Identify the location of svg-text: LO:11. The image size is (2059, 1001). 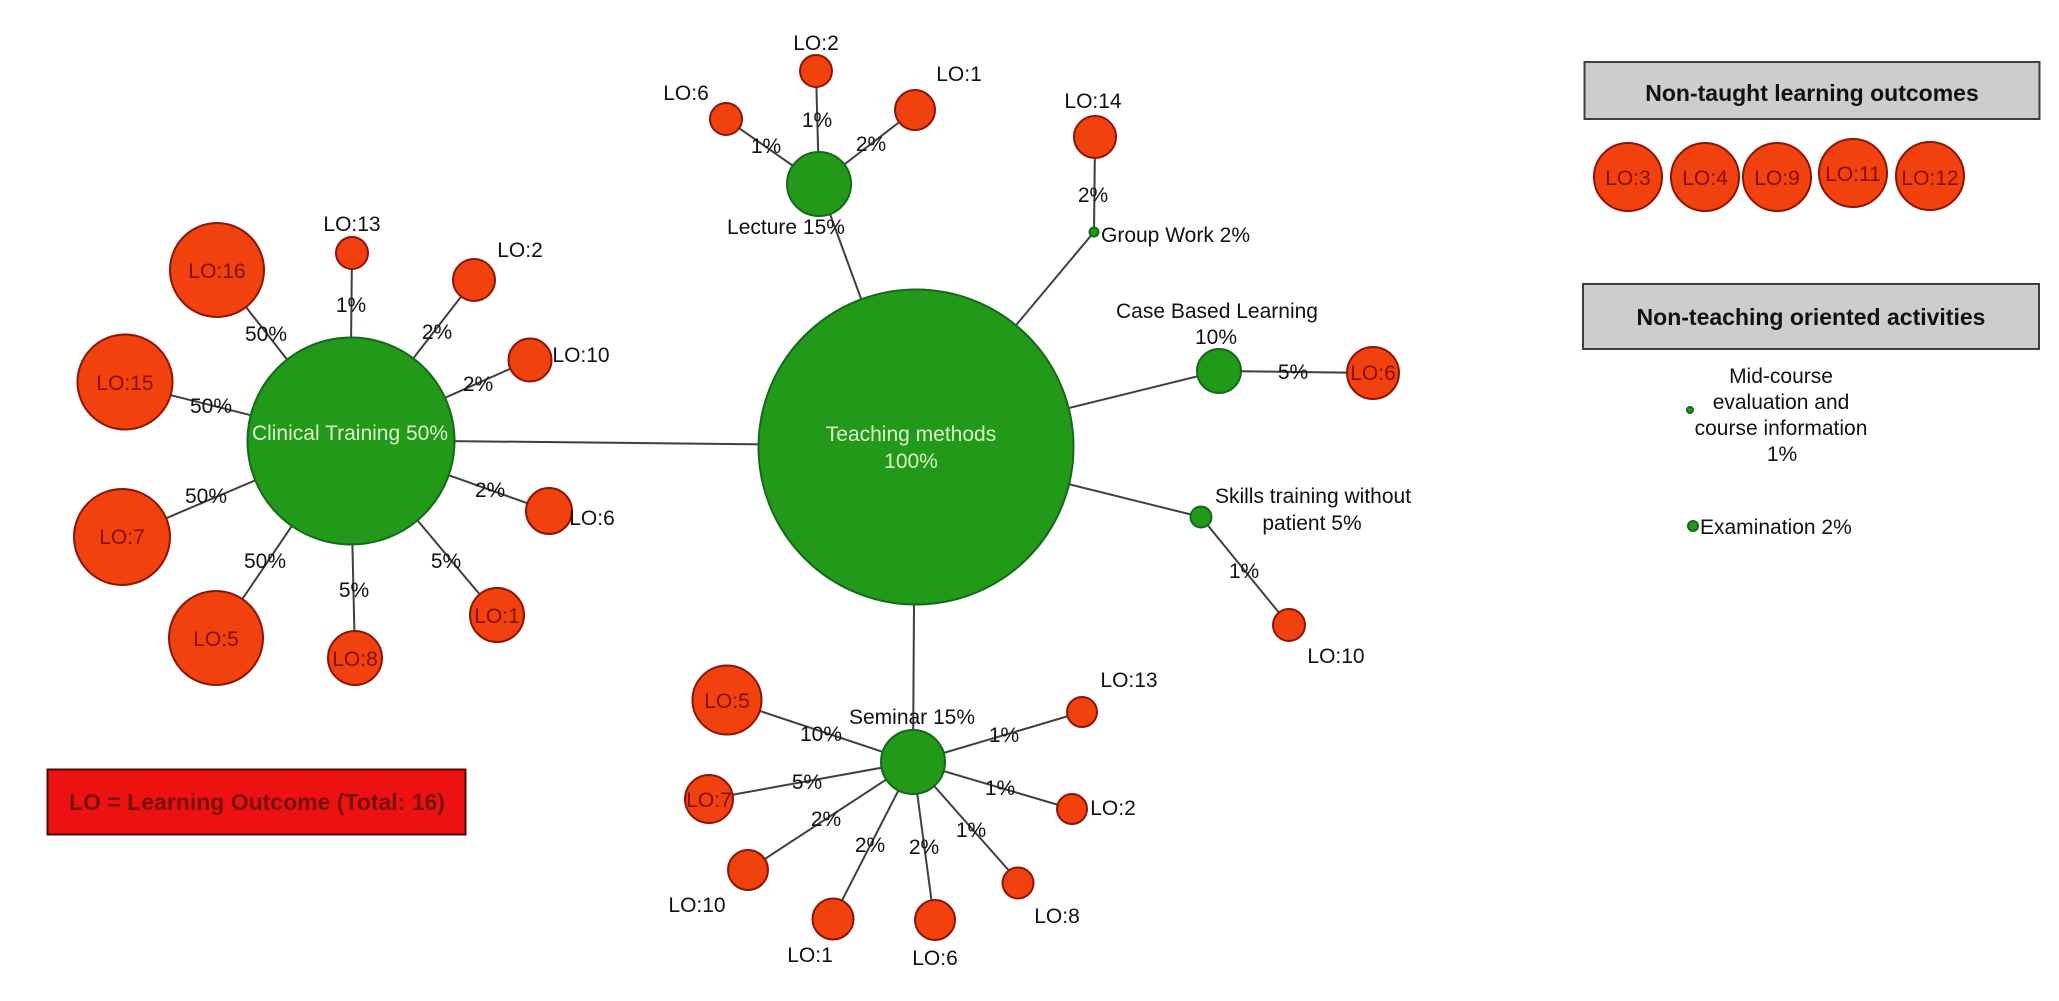
(1853, 174).